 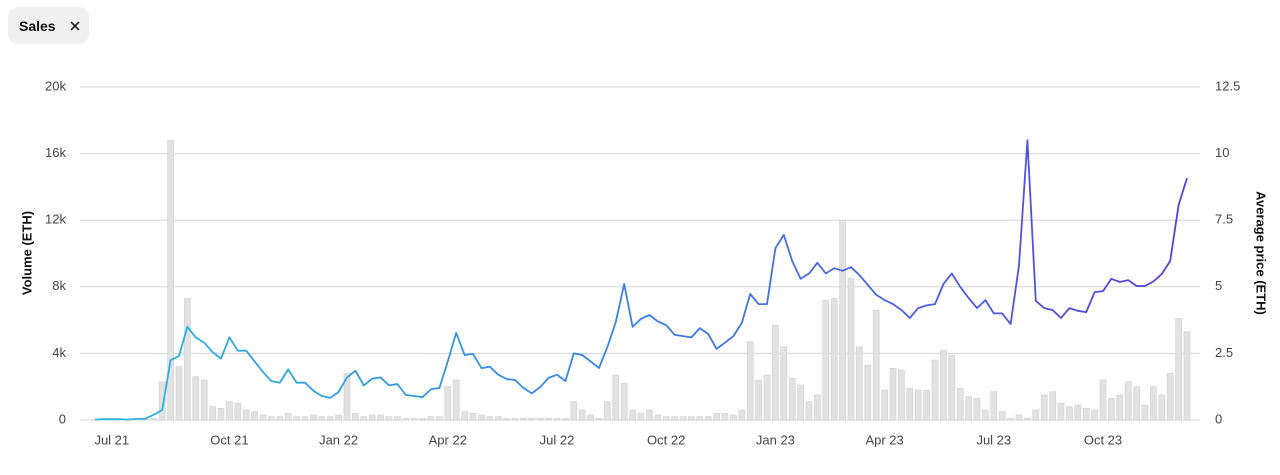 I want to click on x-tick-label: Jul 22, so click(x=557, y=439).